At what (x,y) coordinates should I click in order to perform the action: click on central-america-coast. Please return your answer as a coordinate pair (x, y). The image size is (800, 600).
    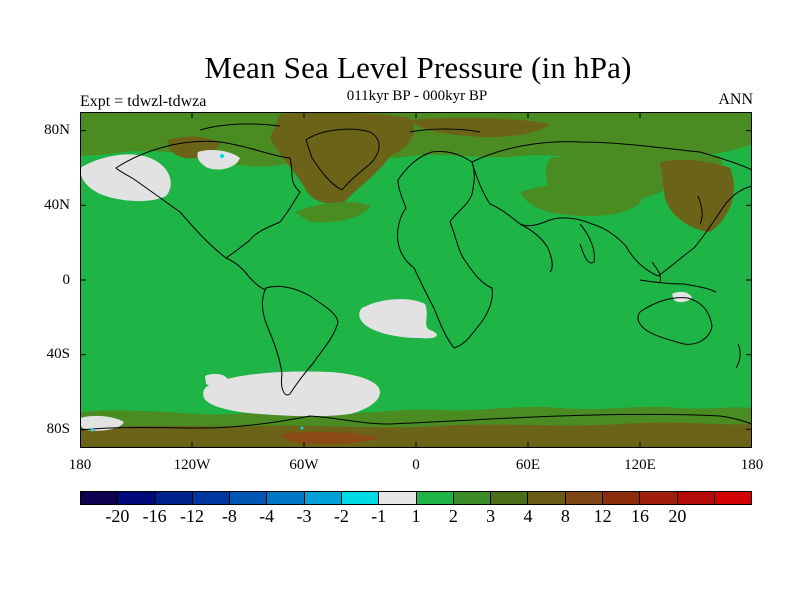
    Looking at the image, I should click on (246, 274).